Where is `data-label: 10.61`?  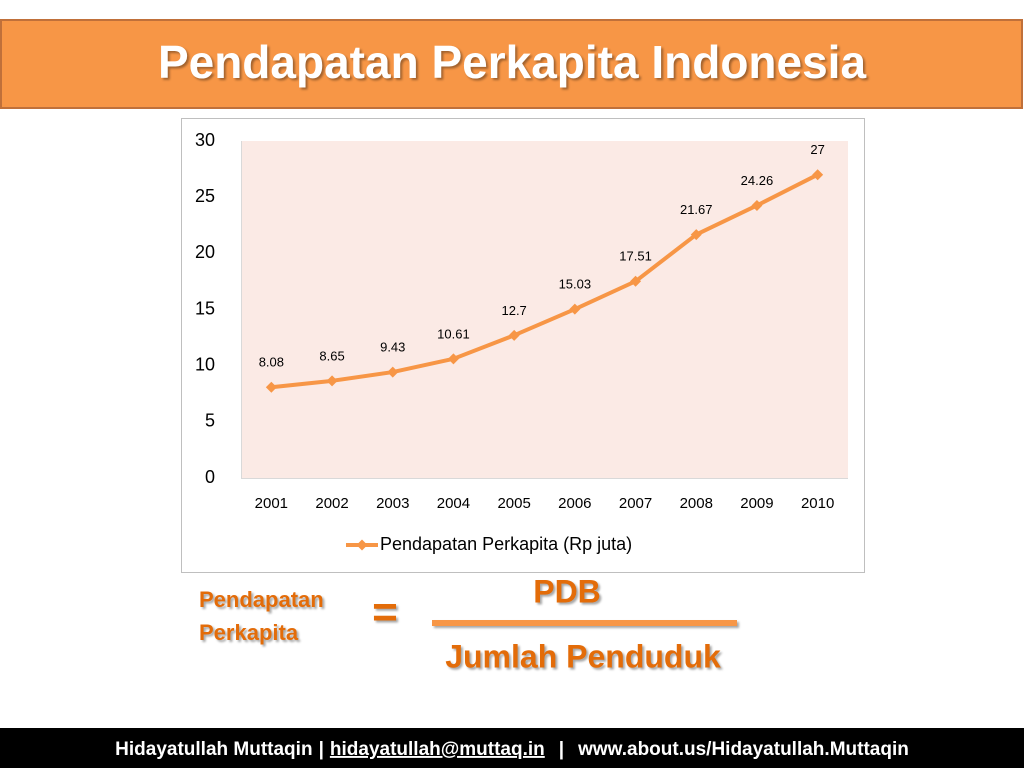 data-label: 10.61 is located at coordinates (453, 333).